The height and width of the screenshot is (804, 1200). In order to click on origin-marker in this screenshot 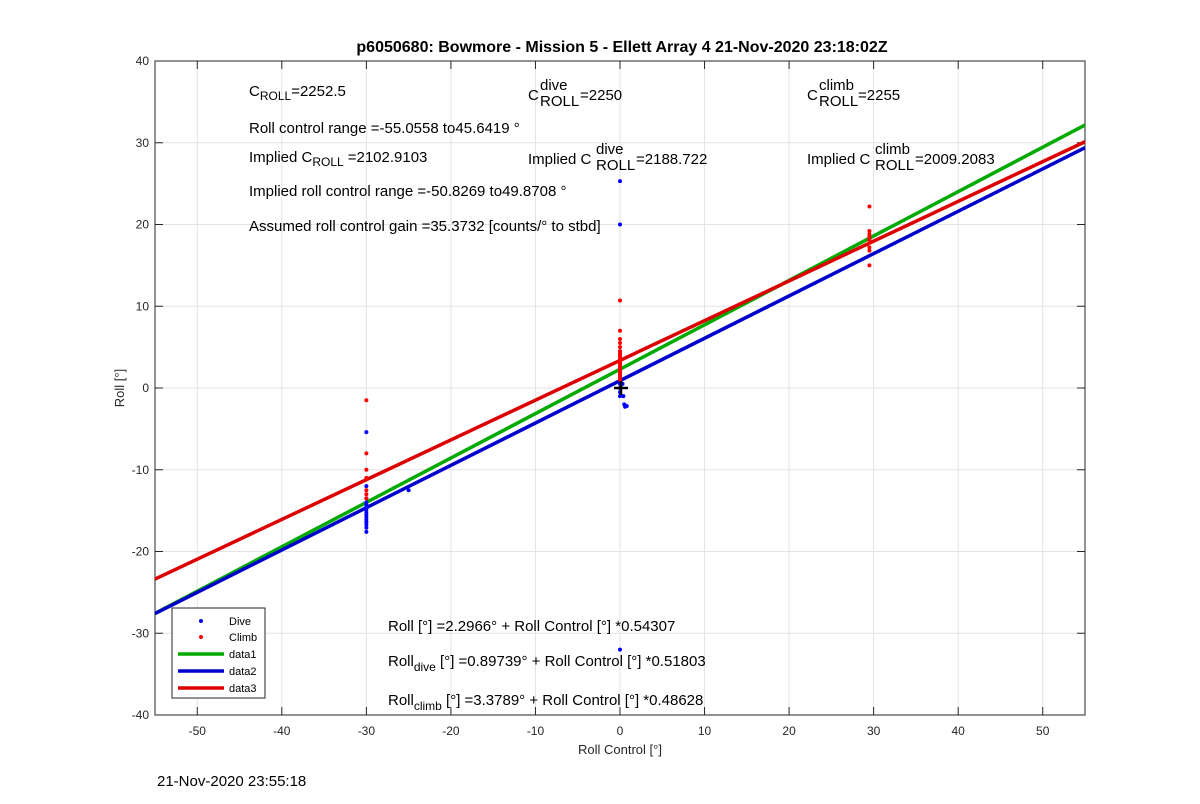, I will do `click(621, 388)`.